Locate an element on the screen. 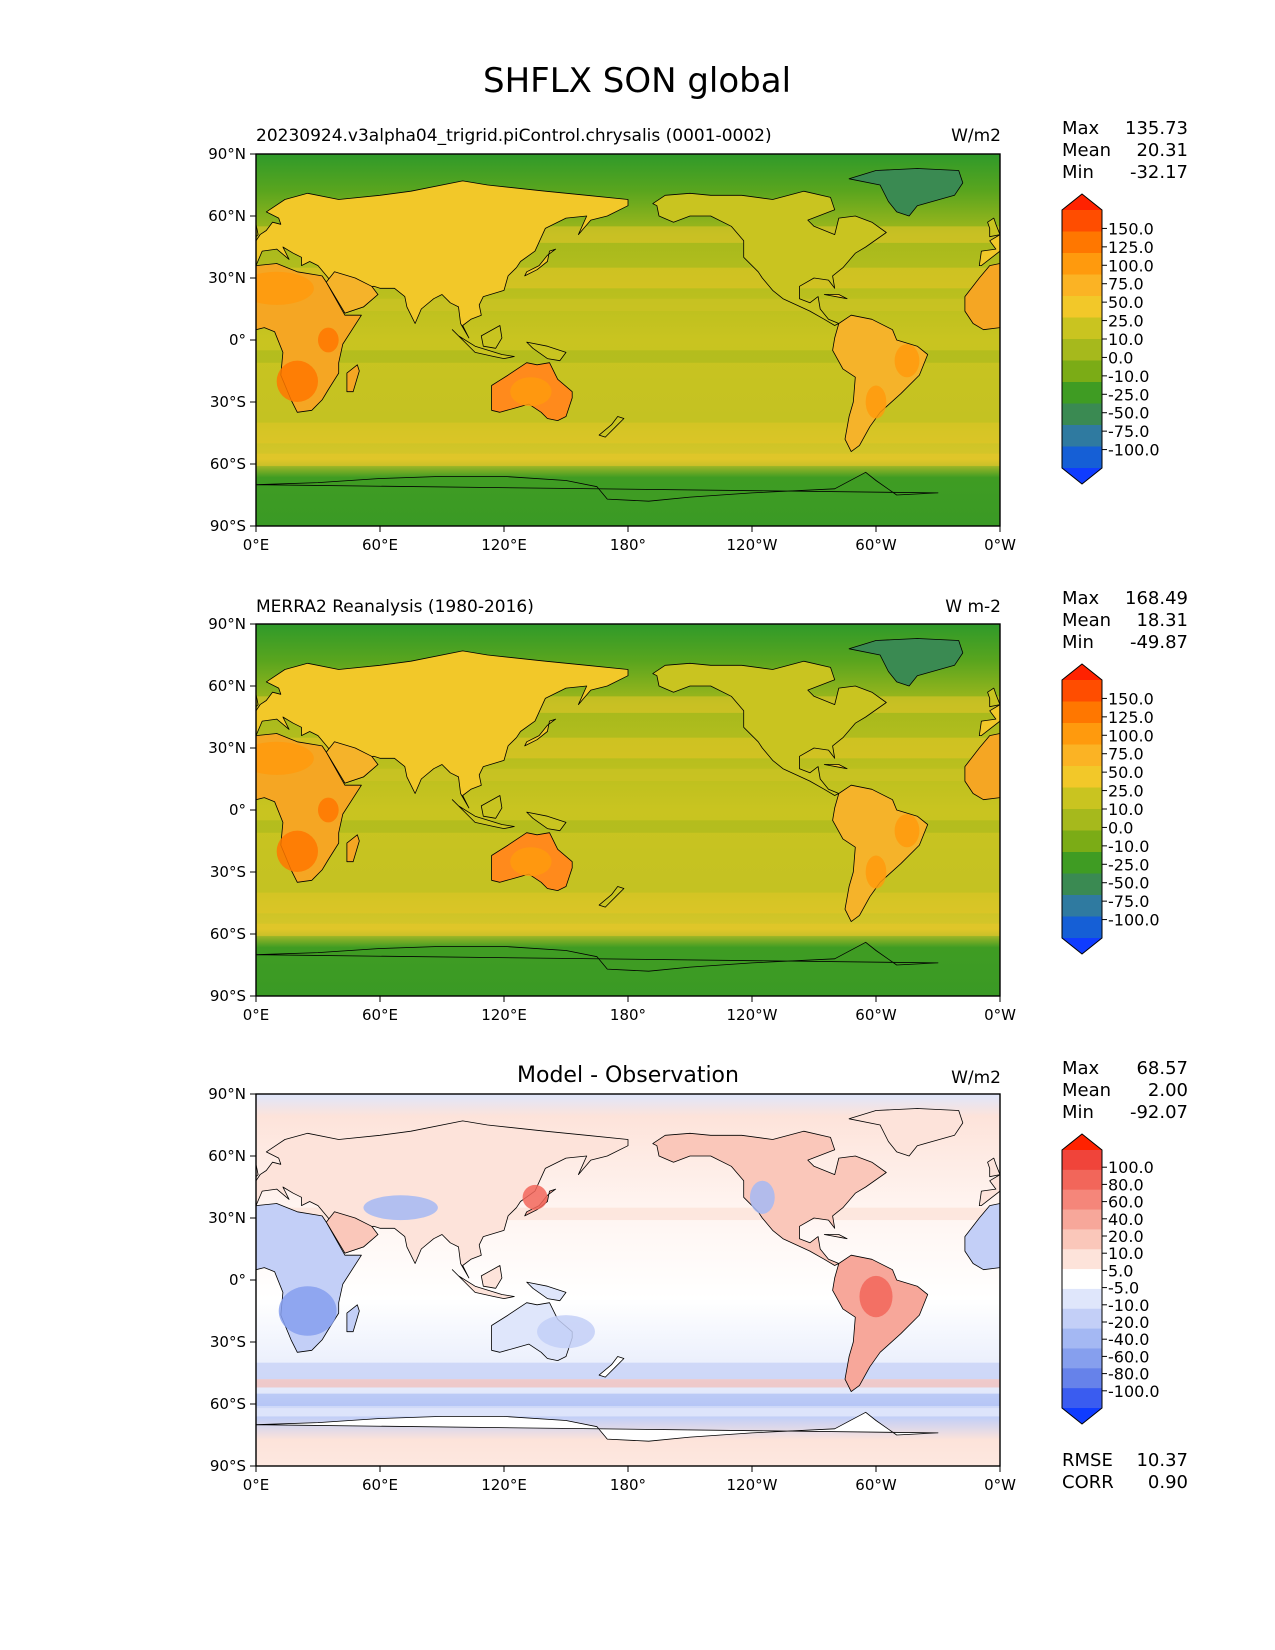  stat-value: -32.17 is located at coordinates (1159, 172).